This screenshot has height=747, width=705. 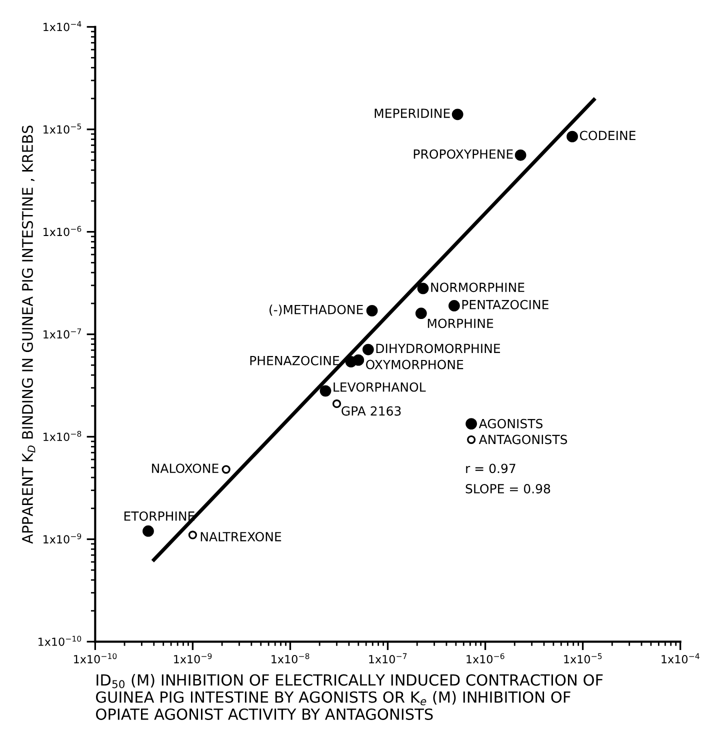 I want to click on y-axis-title: APPARENT K$_{D}$ BINDING IN GUINEA PIG INTESTINE , KREBS, so click(x=29, y=335).